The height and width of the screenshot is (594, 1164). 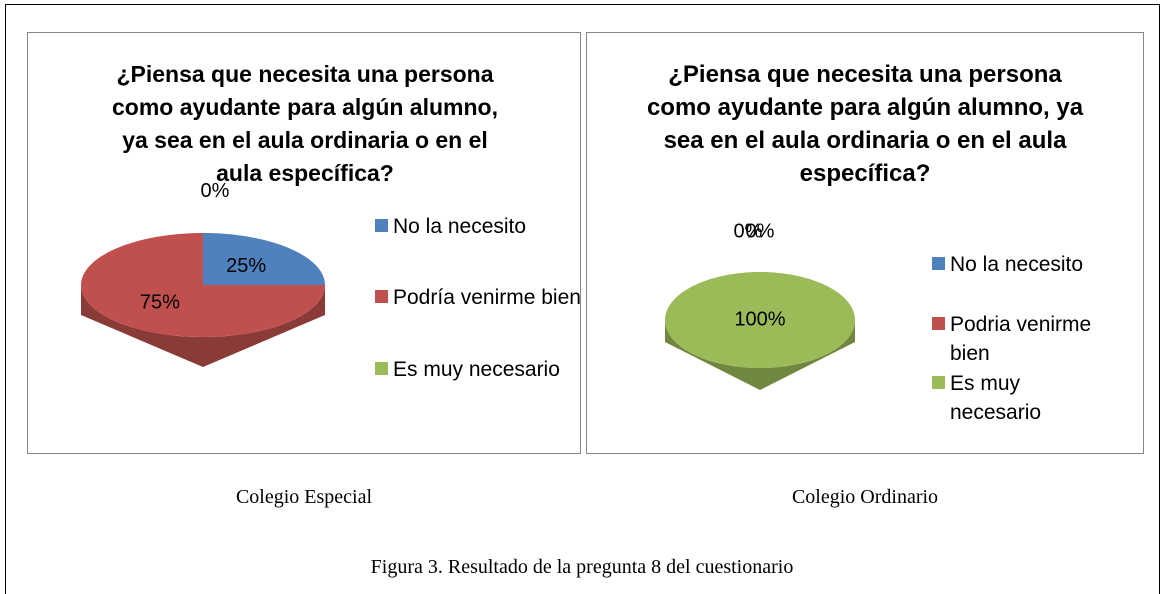 I want to click on caption: Colegio Ordinario, so click(x=865, y=497).